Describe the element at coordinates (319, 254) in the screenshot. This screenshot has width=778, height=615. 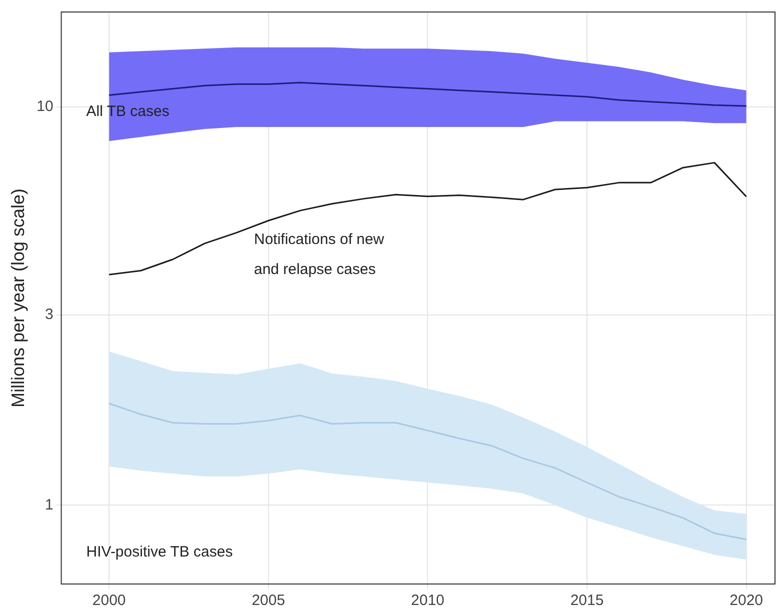
I see `annotation: Notifications of new and relapse cases` at that location.